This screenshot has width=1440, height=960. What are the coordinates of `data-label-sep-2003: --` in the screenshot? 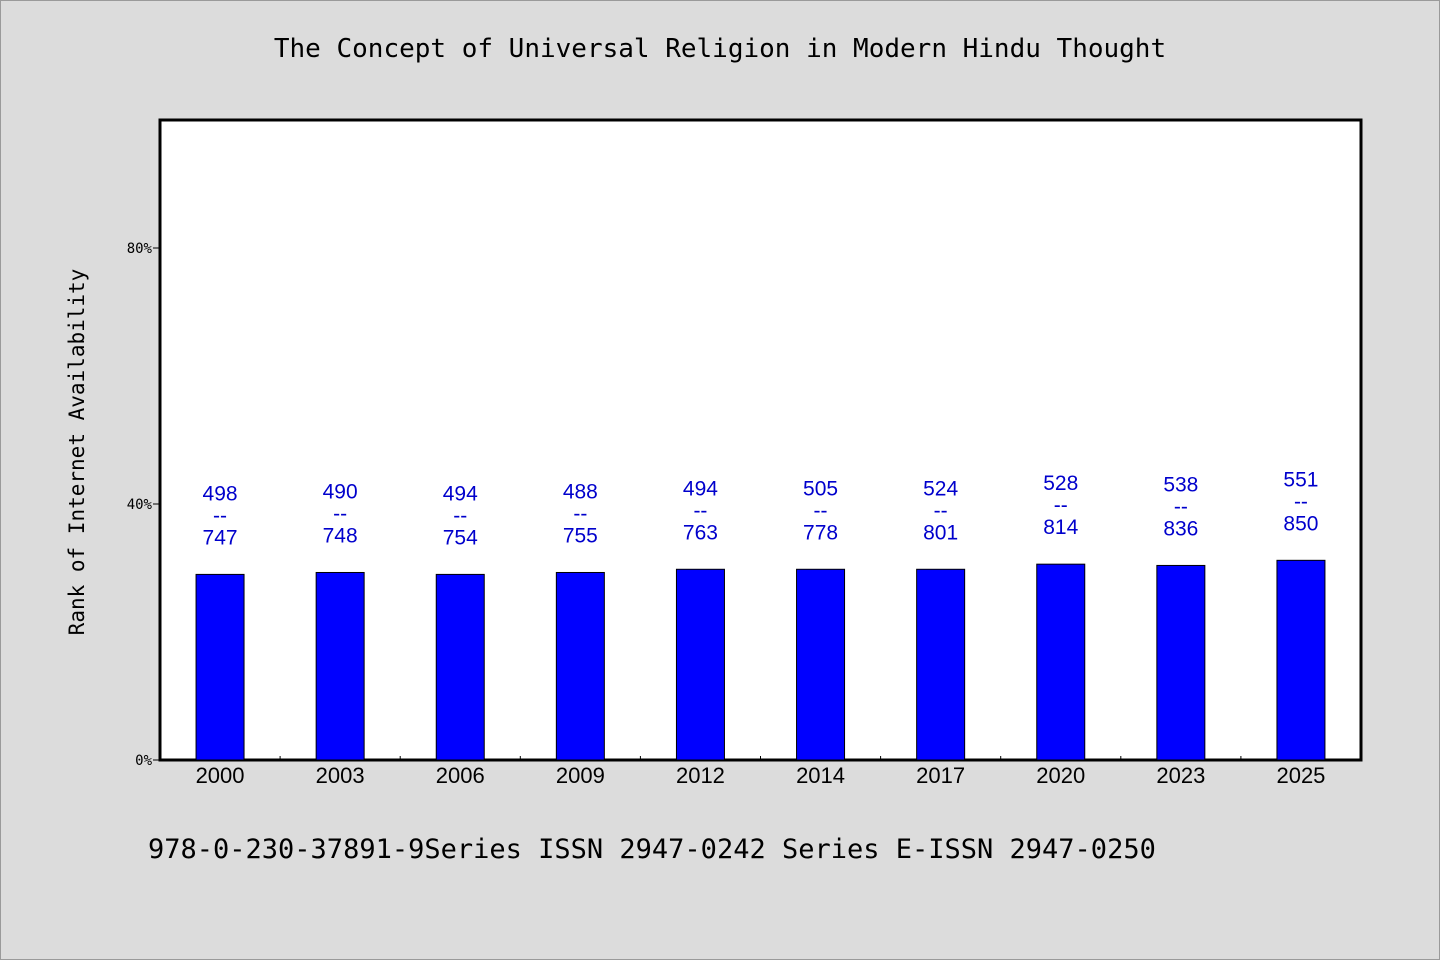 It's located at (340, 513).